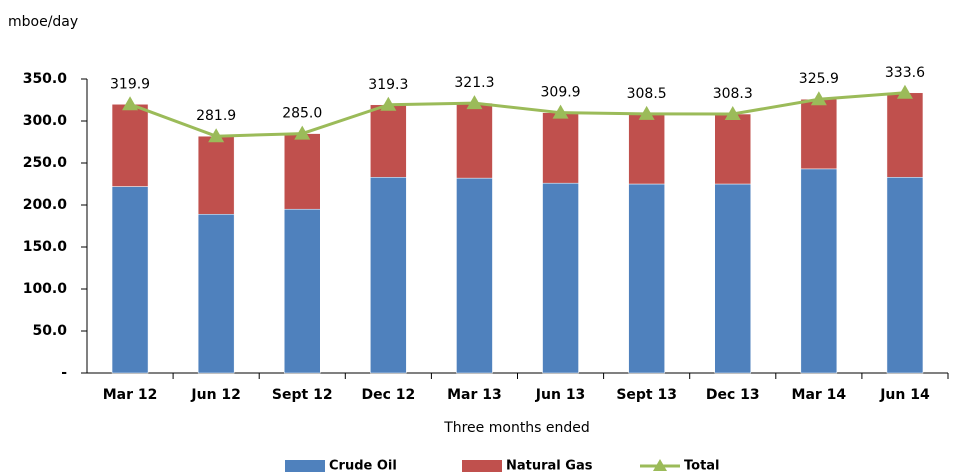 The image size is (955, 475). Describe the element at coordinates (647, 94) in the screenshot. I see `data-label: 308.5` at that location.